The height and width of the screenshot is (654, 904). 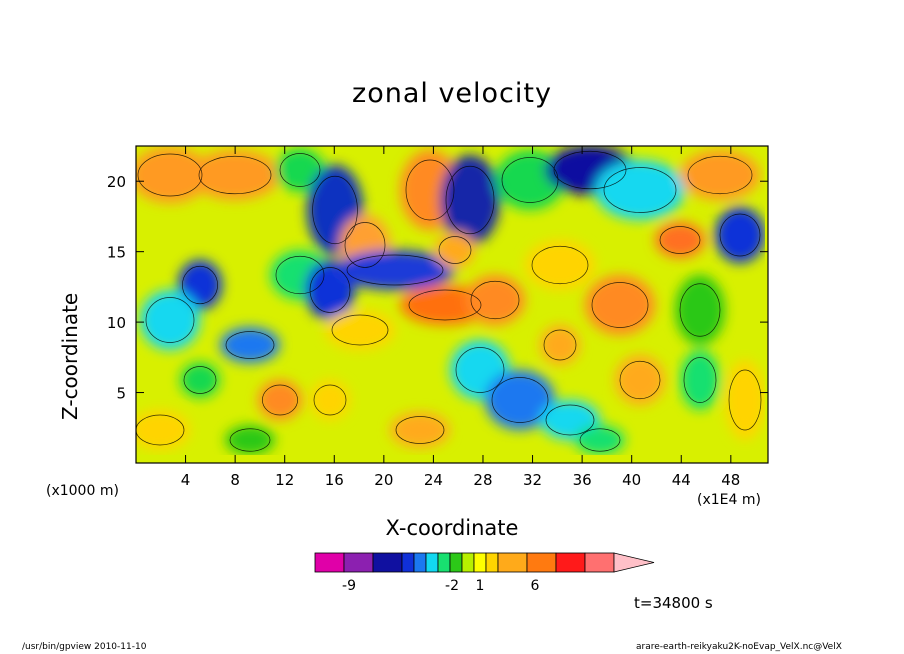 I want to click on x-axis-label: X-coordinate, so click(x=452, y=528).